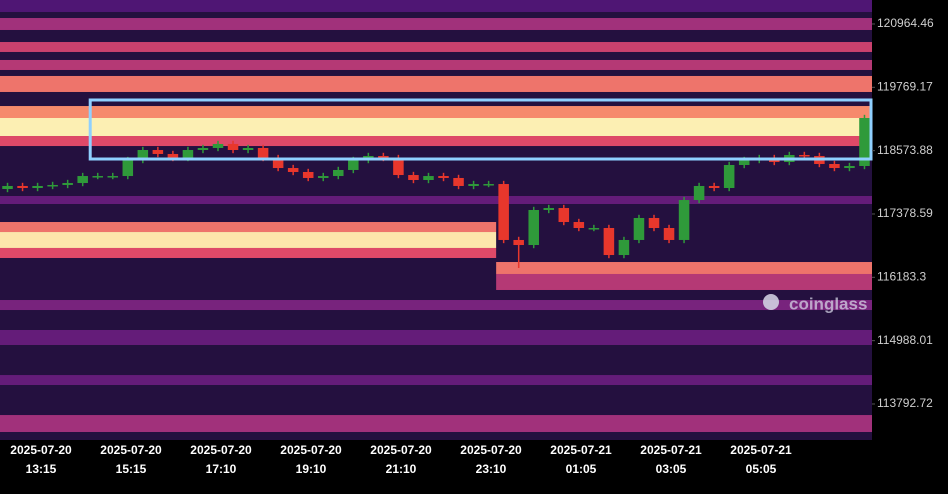  I want to click on x-tick-time: 05:05, so click(761, 469).